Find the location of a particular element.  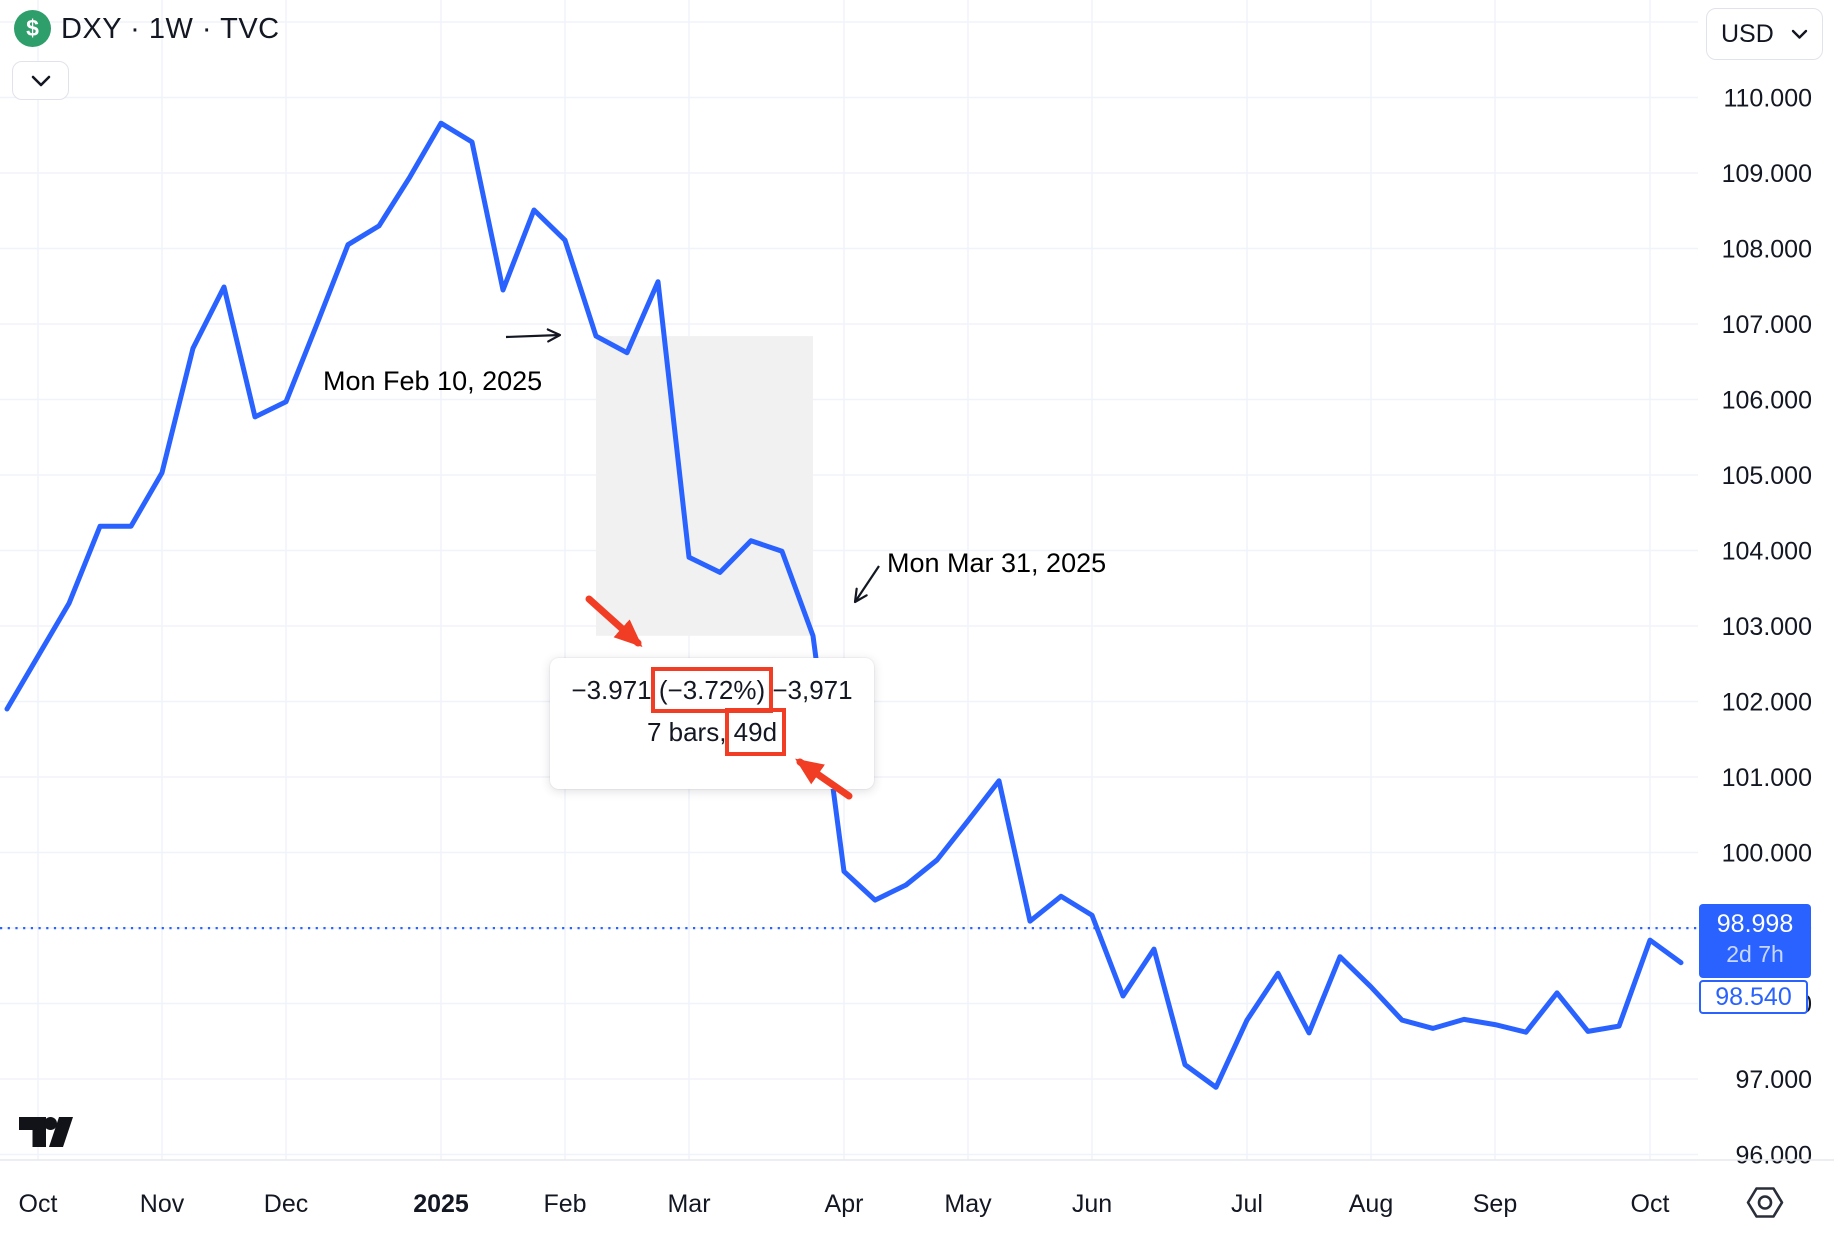

bar-countdown: 2d 7h is located at coordinates (1755, 954).